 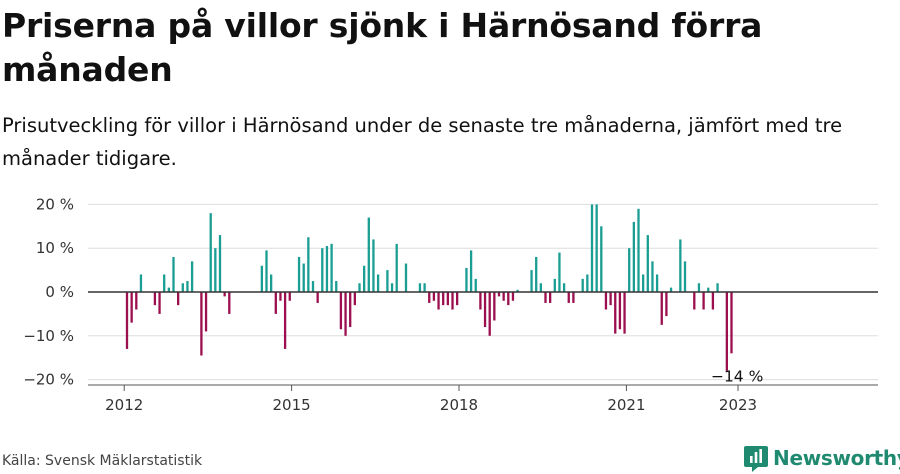 I want to click on newsworthy-logo-icon, so click(x=756, y=459).